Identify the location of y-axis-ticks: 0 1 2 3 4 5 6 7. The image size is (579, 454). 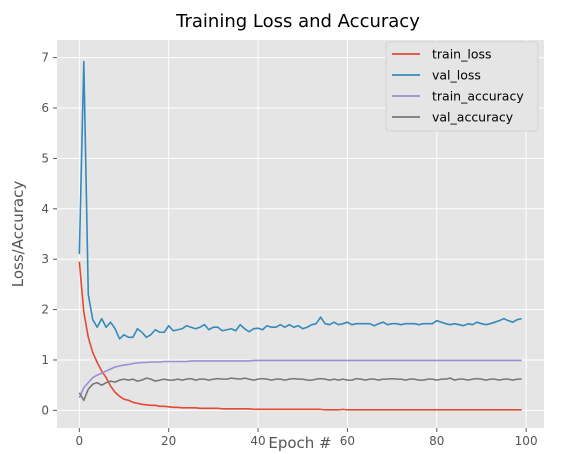
(49, 234).